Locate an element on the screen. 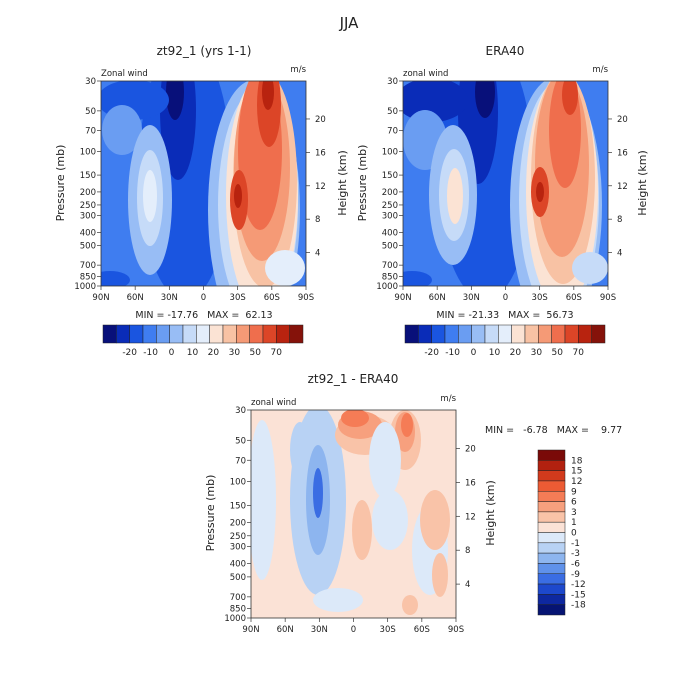 The image size is (700, 700). colorbar-label: -20 is located at coordinates (431, 353).